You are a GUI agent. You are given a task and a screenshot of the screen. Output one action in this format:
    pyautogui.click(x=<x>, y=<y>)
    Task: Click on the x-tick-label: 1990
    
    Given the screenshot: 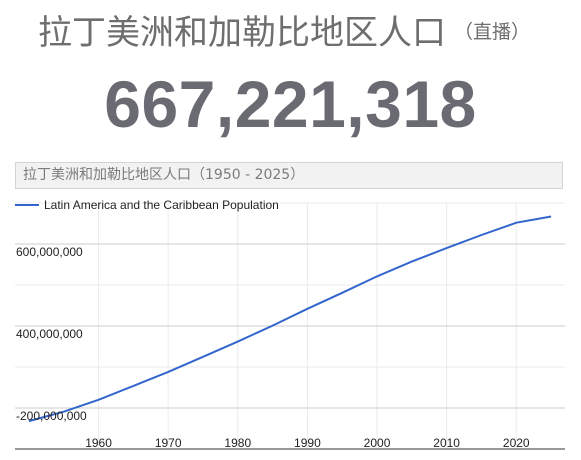 What is the action you would take?
    pyautogui.click(x=307, y=443)
    